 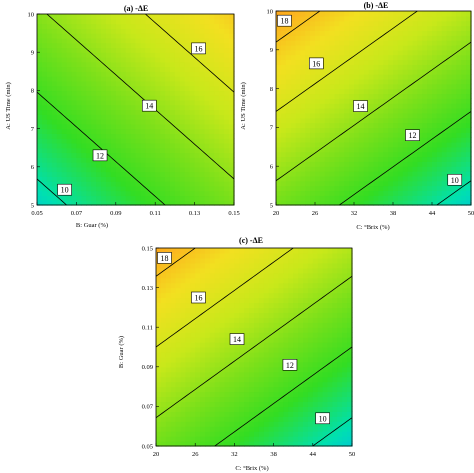 I want to click on y-tick-label: 7, so click(x=272, y=128).